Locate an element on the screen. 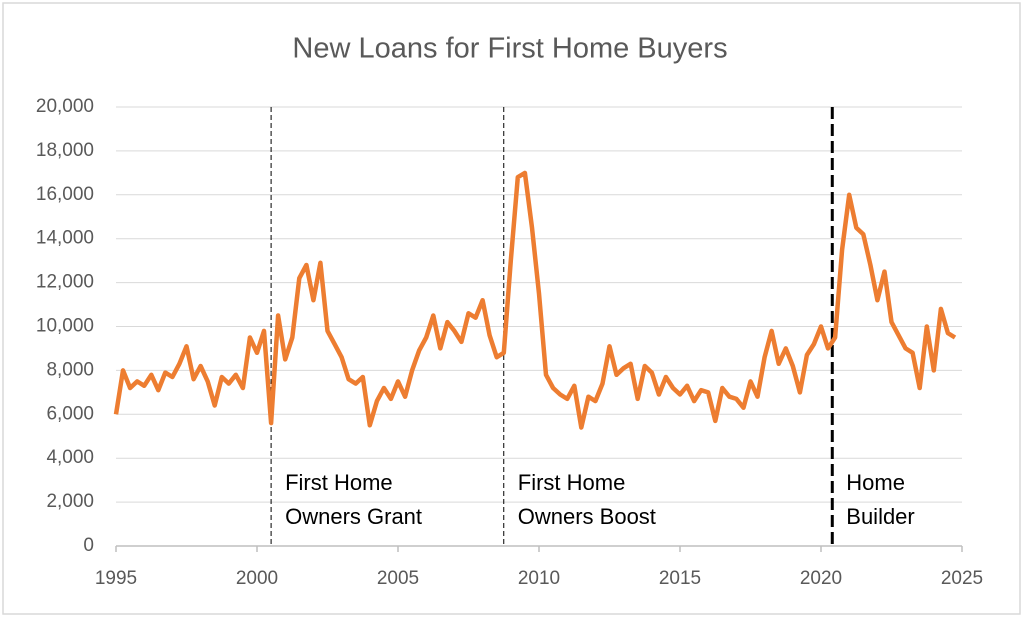  annotation-label: Home is located at coordinates (875, 482).